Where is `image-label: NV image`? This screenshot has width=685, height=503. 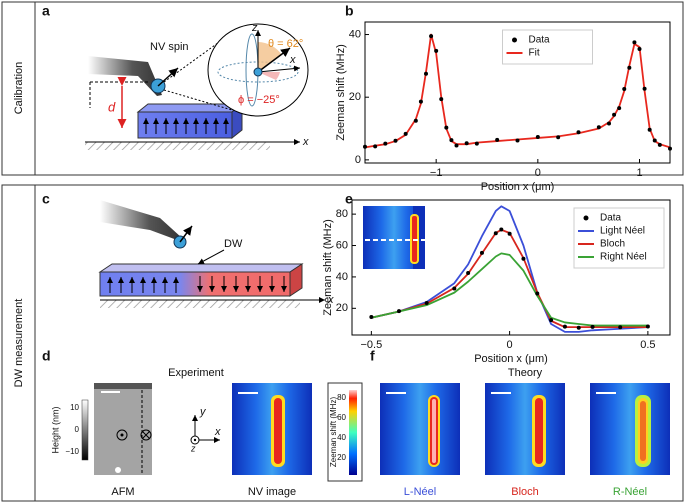
image-label: NV image is located at coordinates (272, 492).